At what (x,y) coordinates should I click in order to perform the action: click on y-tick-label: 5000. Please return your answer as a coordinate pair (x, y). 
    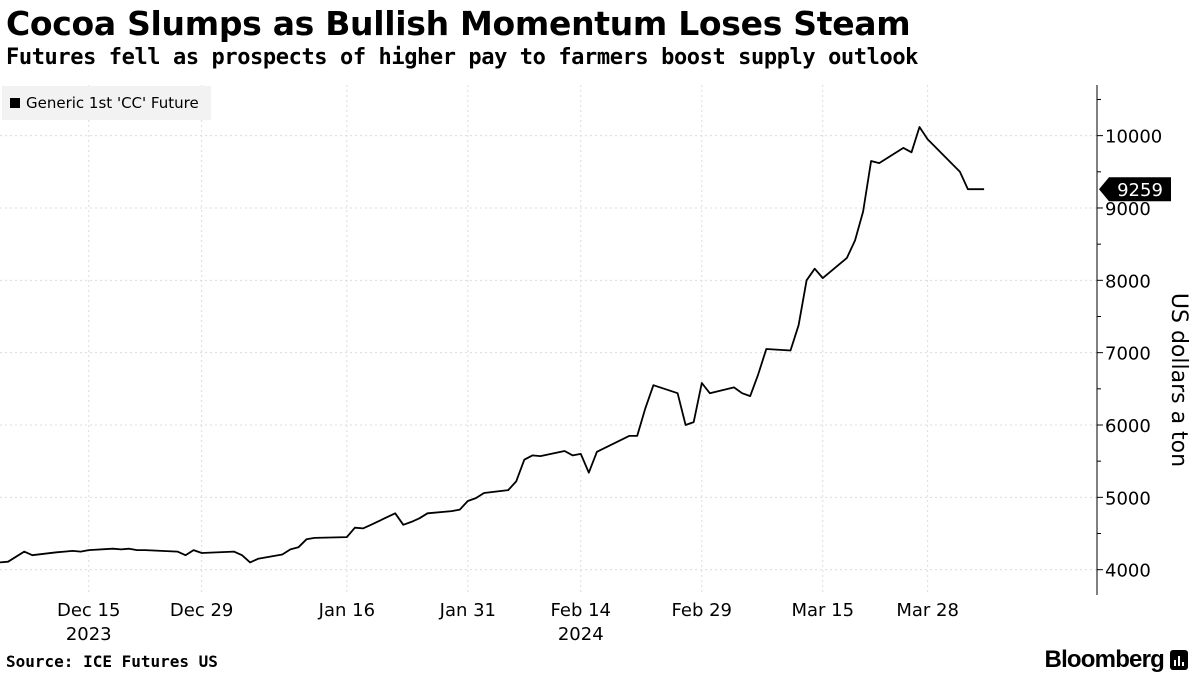
    Looking at the image, I should click on (1128, 498).